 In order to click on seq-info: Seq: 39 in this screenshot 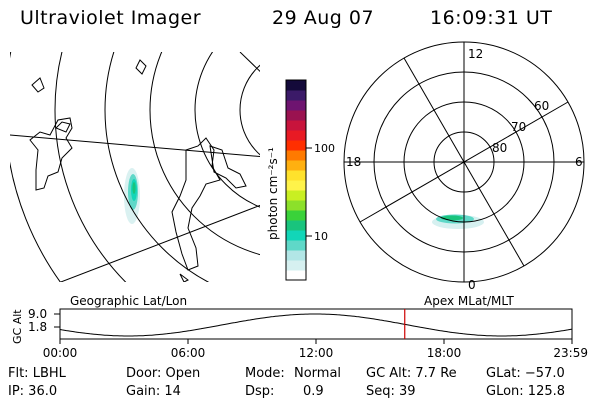, I will do `click(391, 391)`.